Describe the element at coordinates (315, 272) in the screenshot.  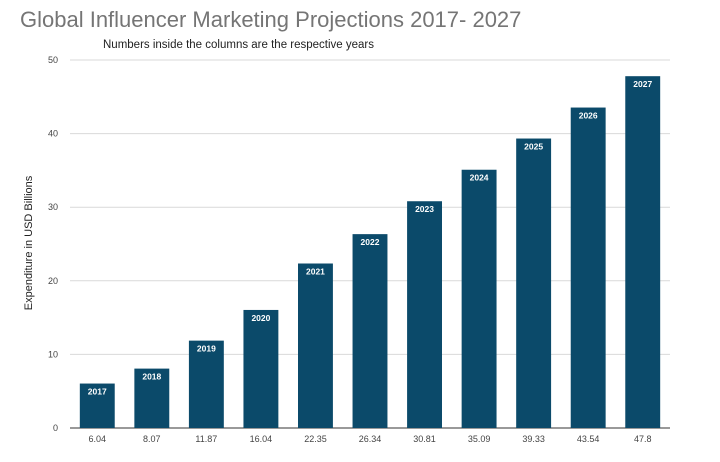
I see `bar-year-label: 2021` at that location.